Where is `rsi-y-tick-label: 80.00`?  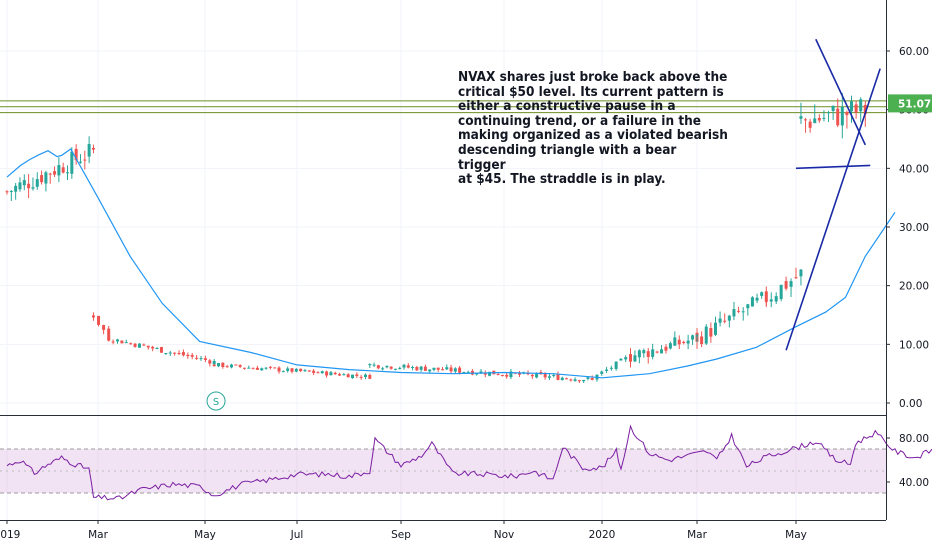
rsi-y-tick-label: 80.00 is located at coordinates (914, 439).